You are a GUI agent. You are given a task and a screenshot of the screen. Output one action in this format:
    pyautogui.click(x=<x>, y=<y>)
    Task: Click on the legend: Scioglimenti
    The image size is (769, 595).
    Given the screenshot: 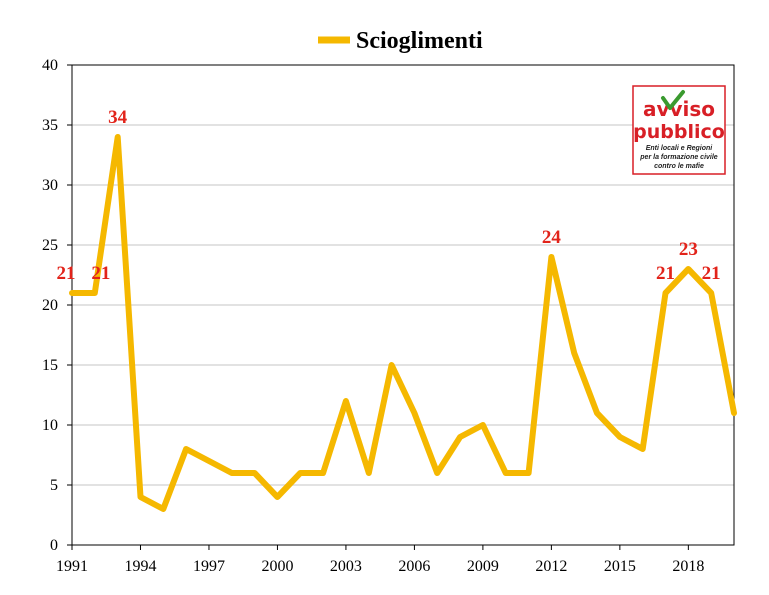 What is the action you would take?
    pyautogui.click(x=400, y=41)
    